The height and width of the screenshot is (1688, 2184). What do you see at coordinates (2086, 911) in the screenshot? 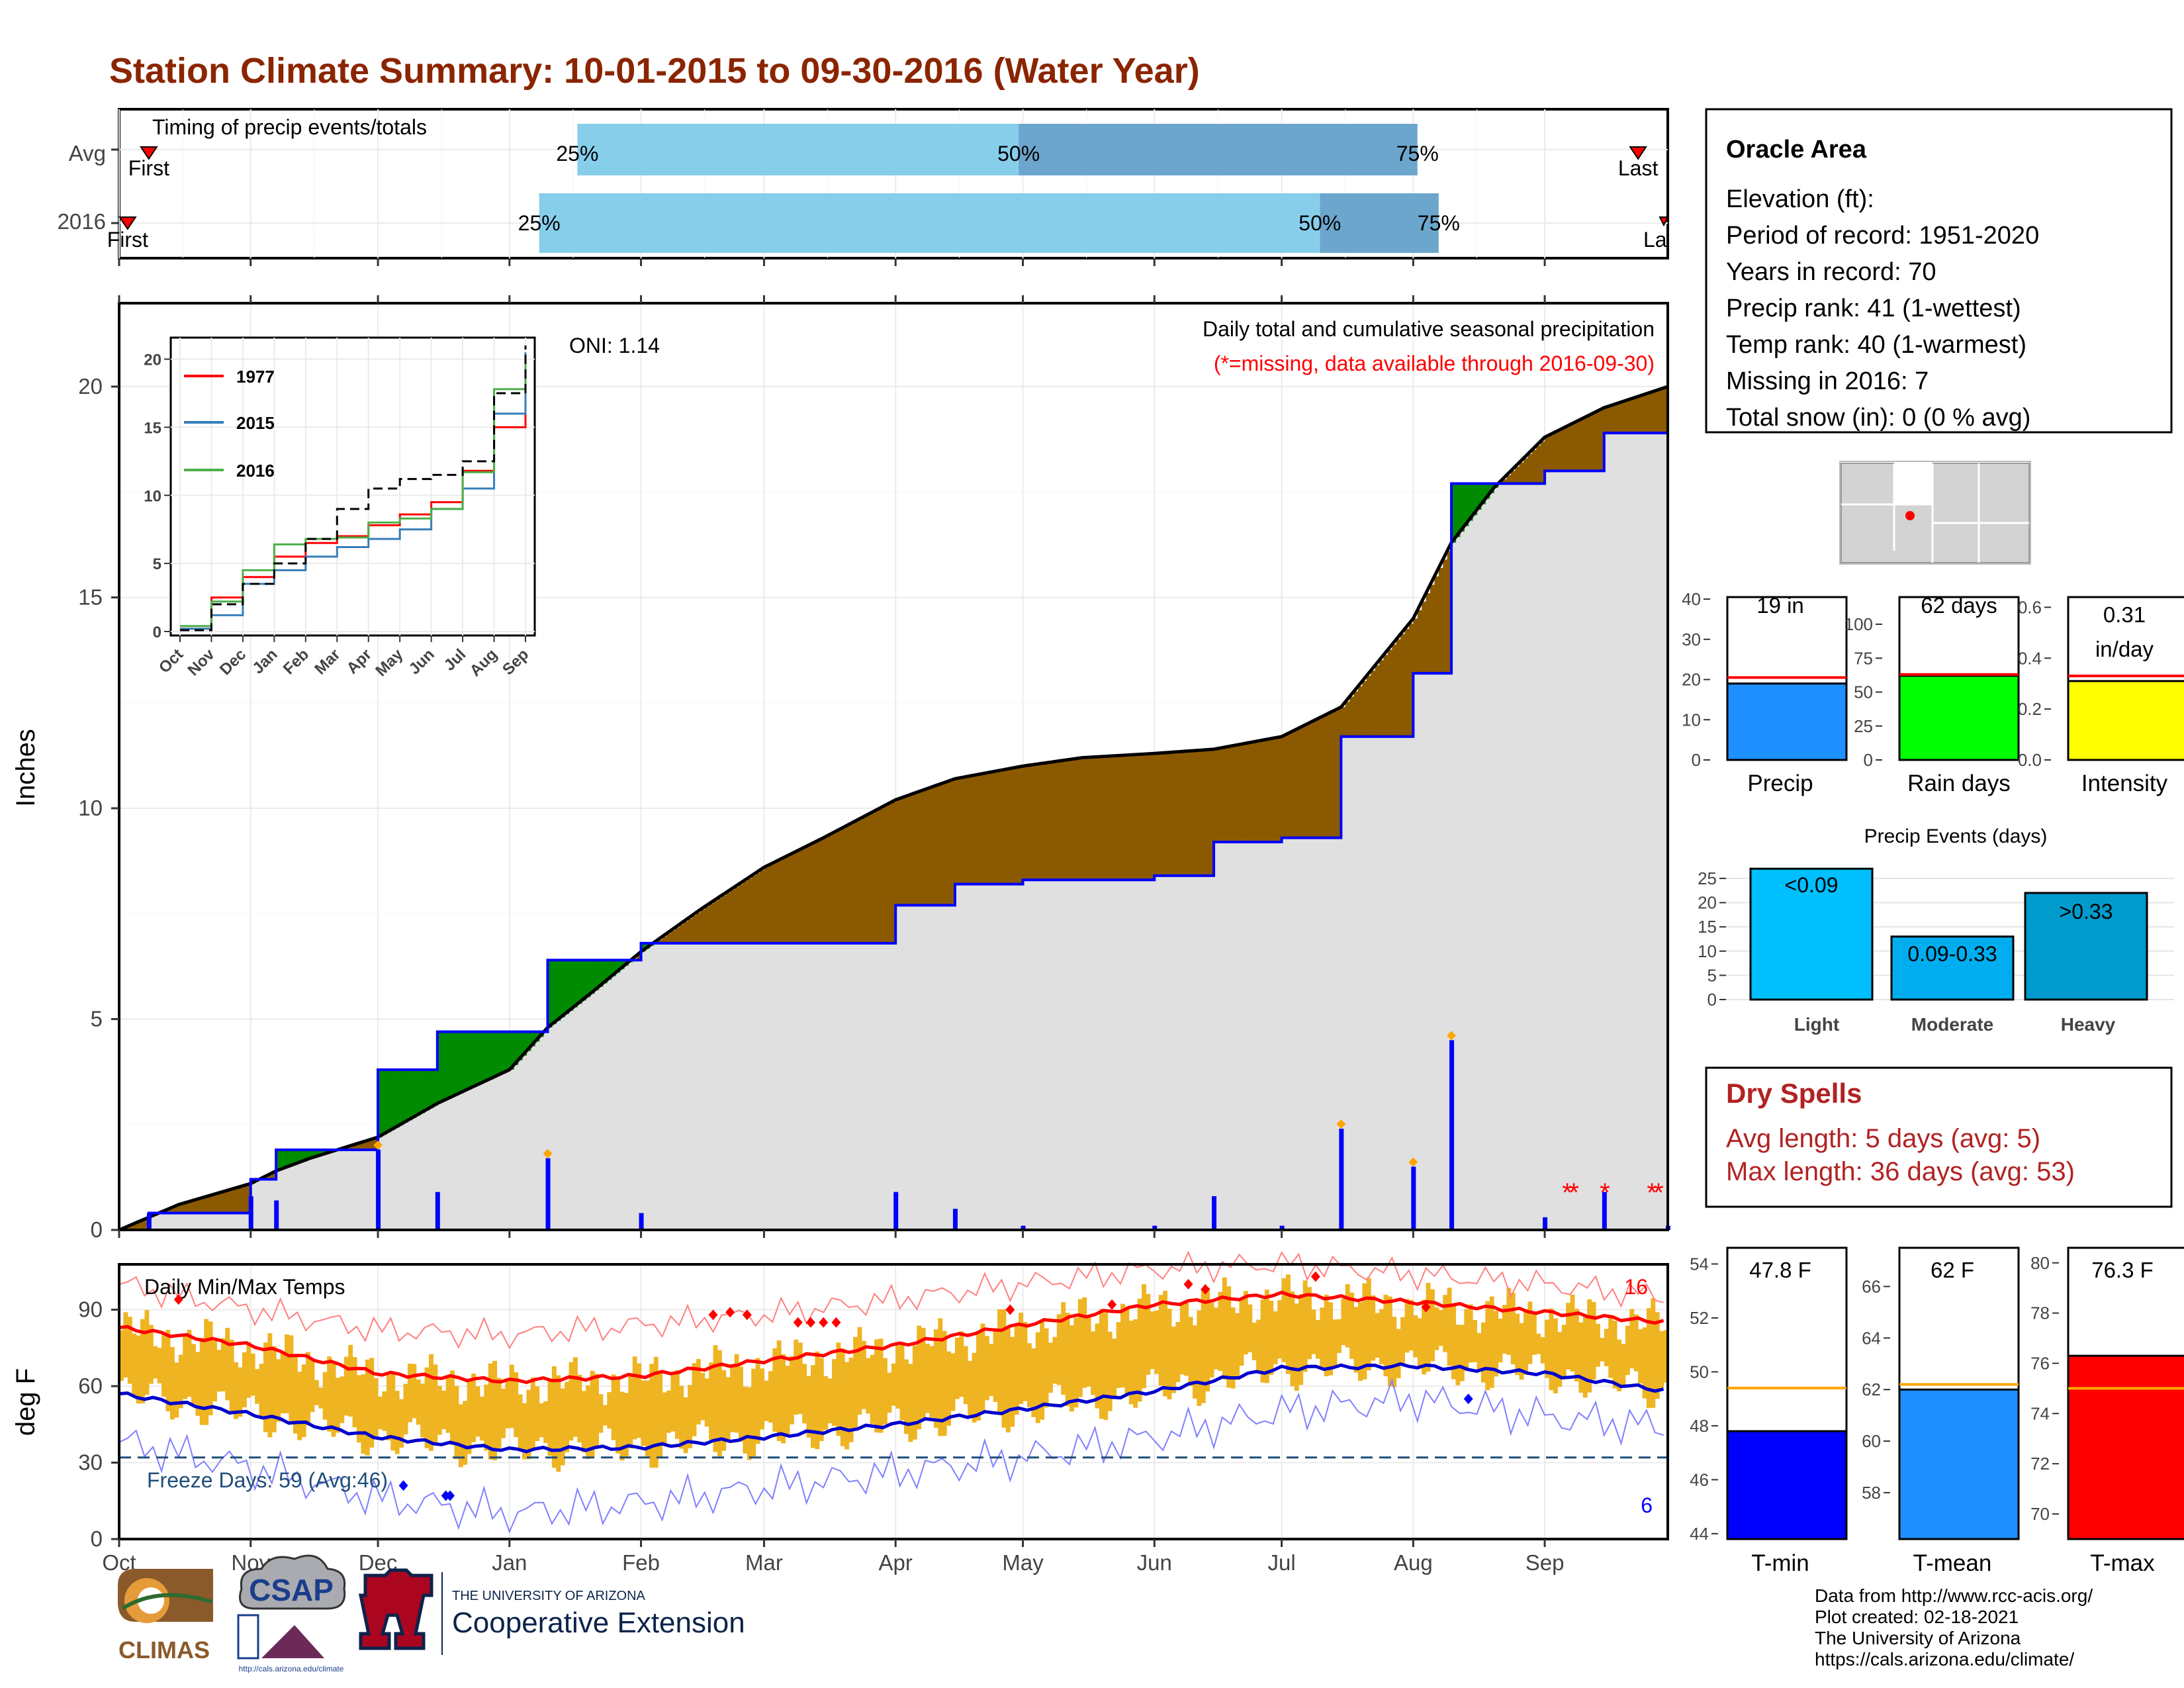
I see `events-bar-label-heavy: >0.33` at bounding box center [2086, 911].